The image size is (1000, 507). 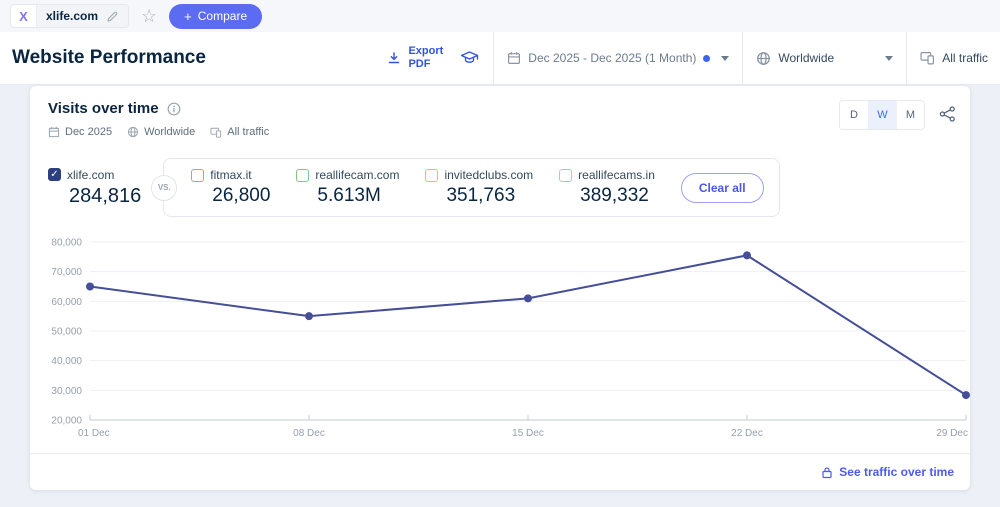 I want to click on main-site-block: ✓ xlife.com 284,816, so click(x=94, y=188).